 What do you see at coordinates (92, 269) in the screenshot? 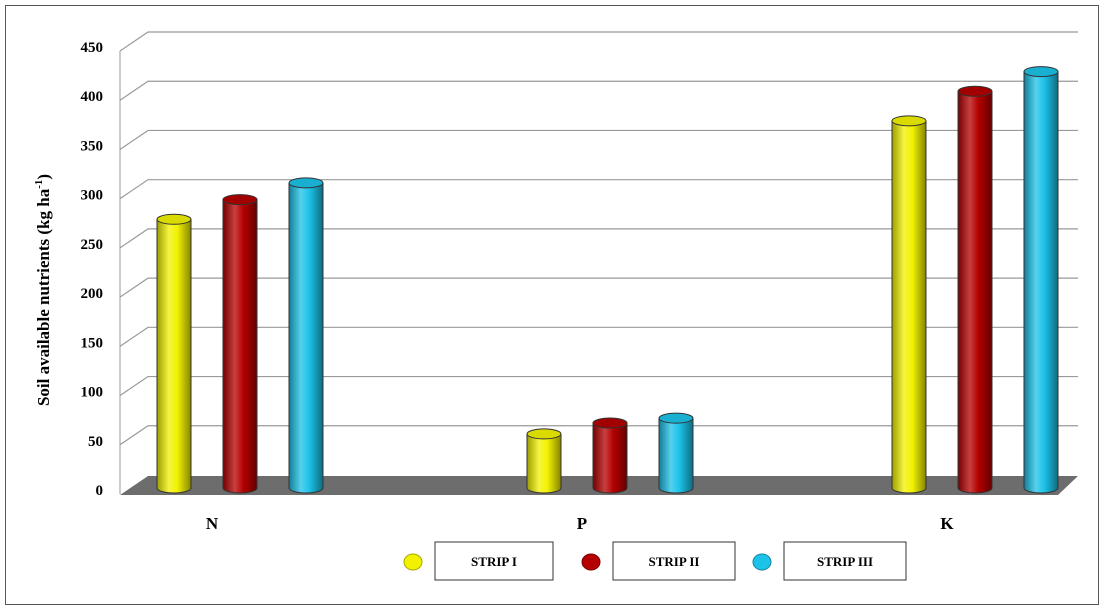
I see `y-axis-ticks: 0 50 100 150 200 250 300 350 400 450` at bounding box center [92, 269].